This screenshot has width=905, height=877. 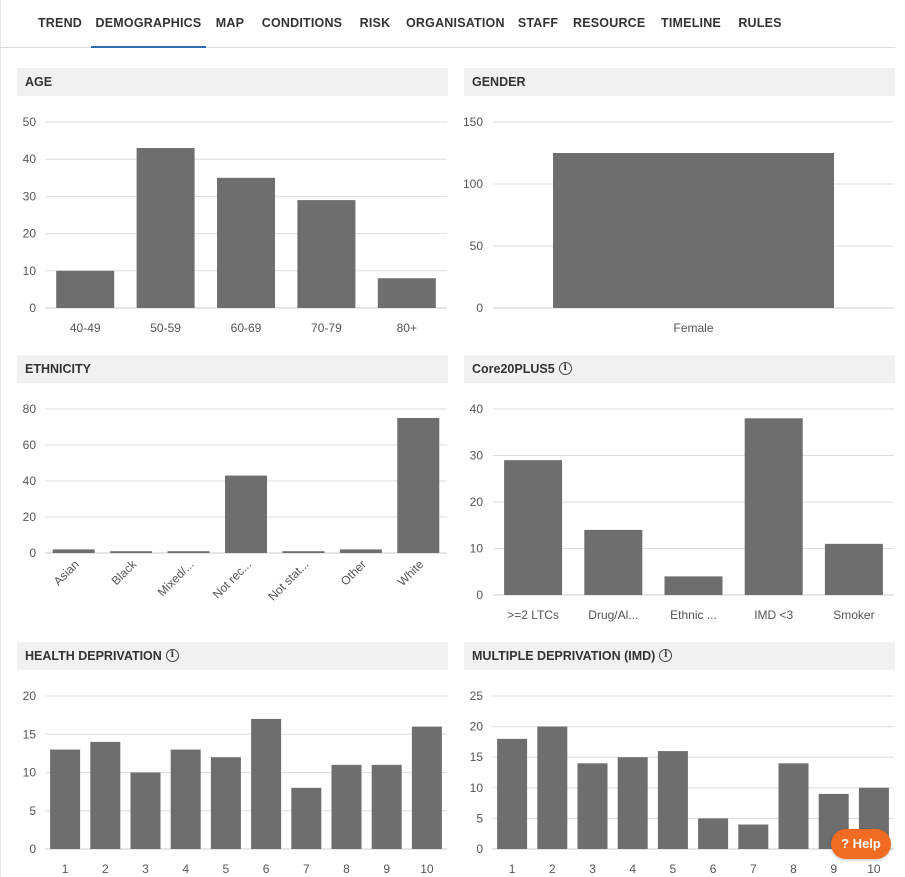 What do you see at coordinates (513, 369) in the screenshot?
I see `core20-title: Core20PLUS5` at bounding box center [513, 369].